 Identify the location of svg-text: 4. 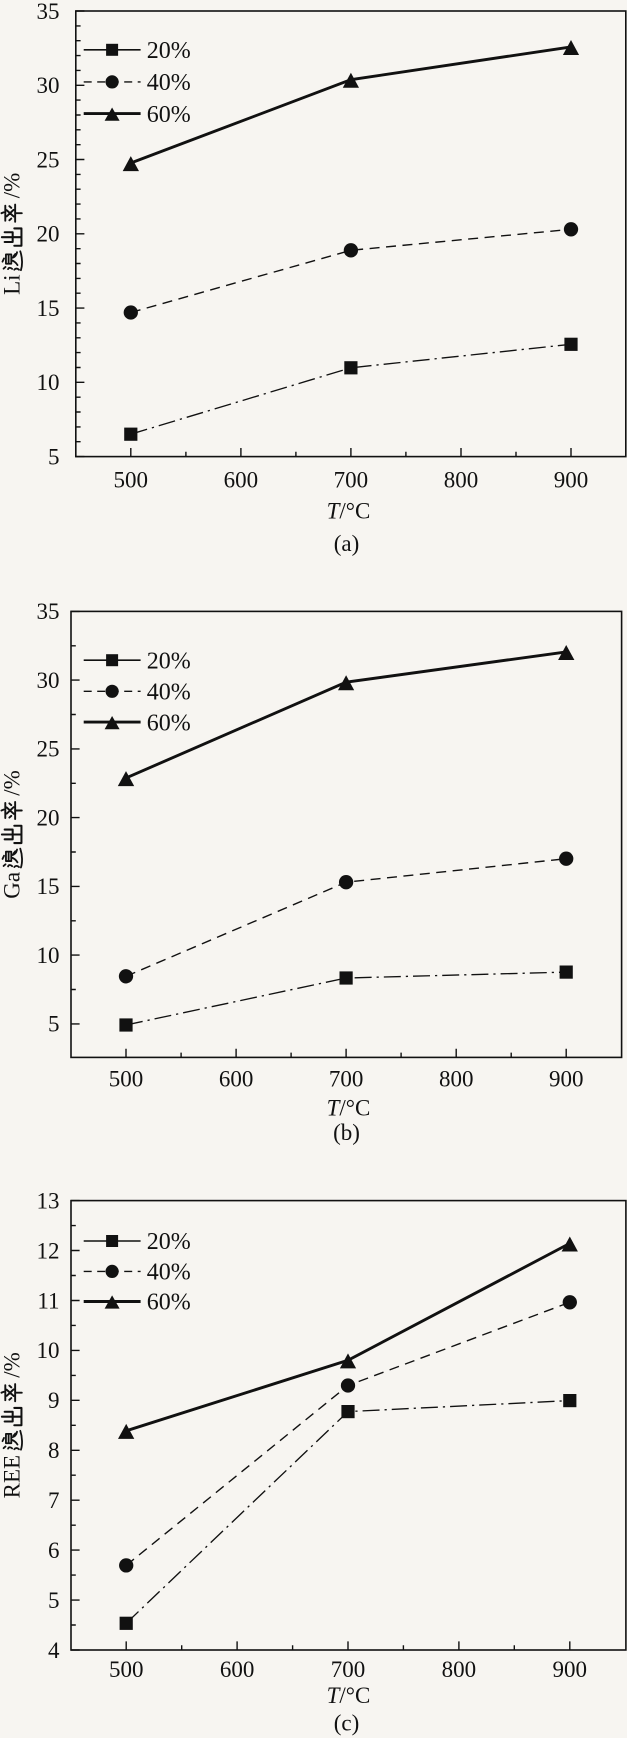
(54, 1650).